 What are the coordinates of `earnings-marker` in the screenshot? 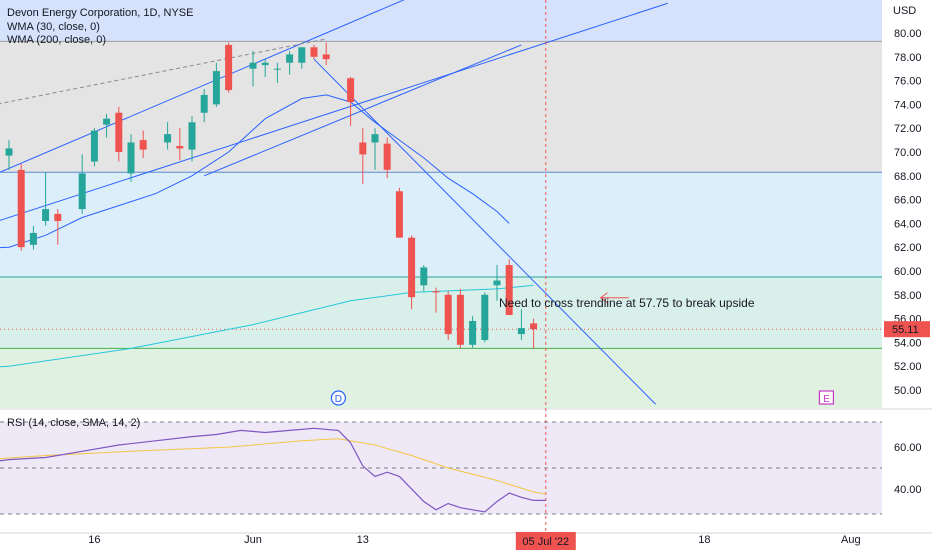 It's located at (826, 397).